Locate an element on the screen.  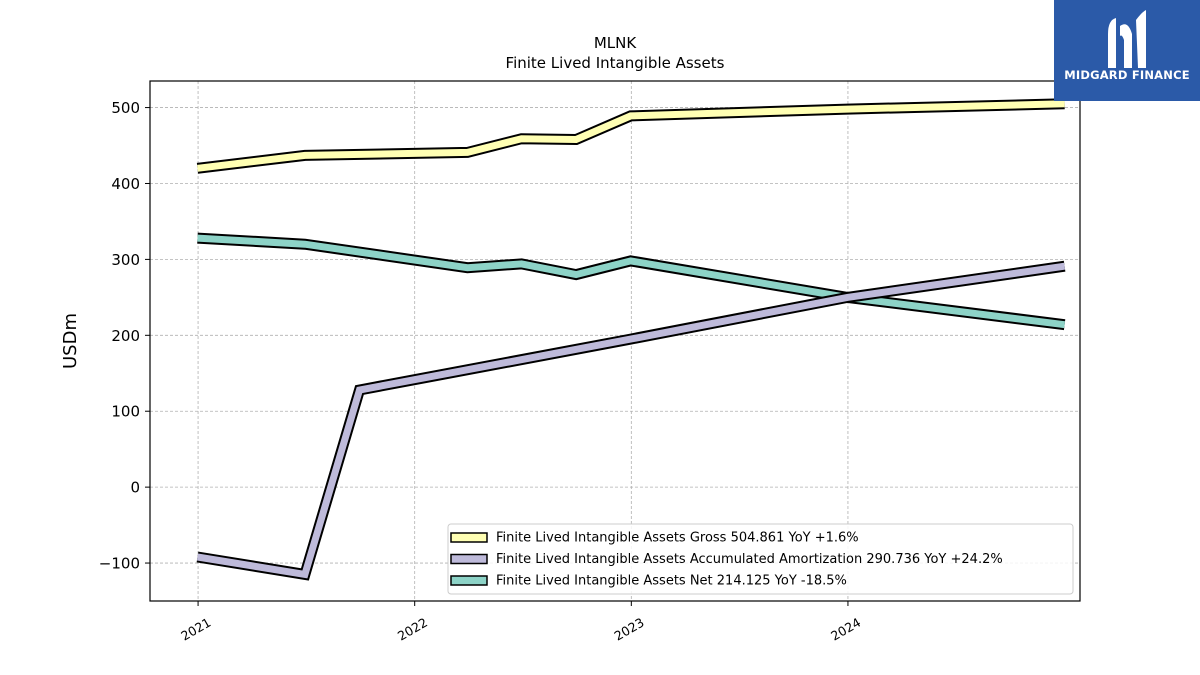
y-tick-label: 0 is located at coordinates (135, 488).